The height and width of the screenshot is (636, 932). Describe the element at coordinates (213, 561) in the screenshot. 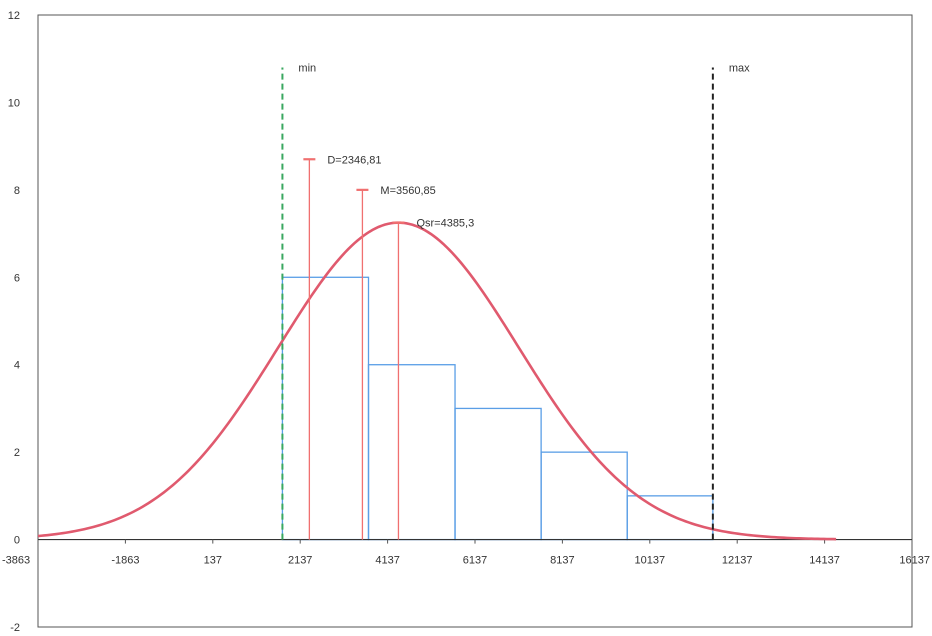

I see `x-tick-label: 137` at that location.